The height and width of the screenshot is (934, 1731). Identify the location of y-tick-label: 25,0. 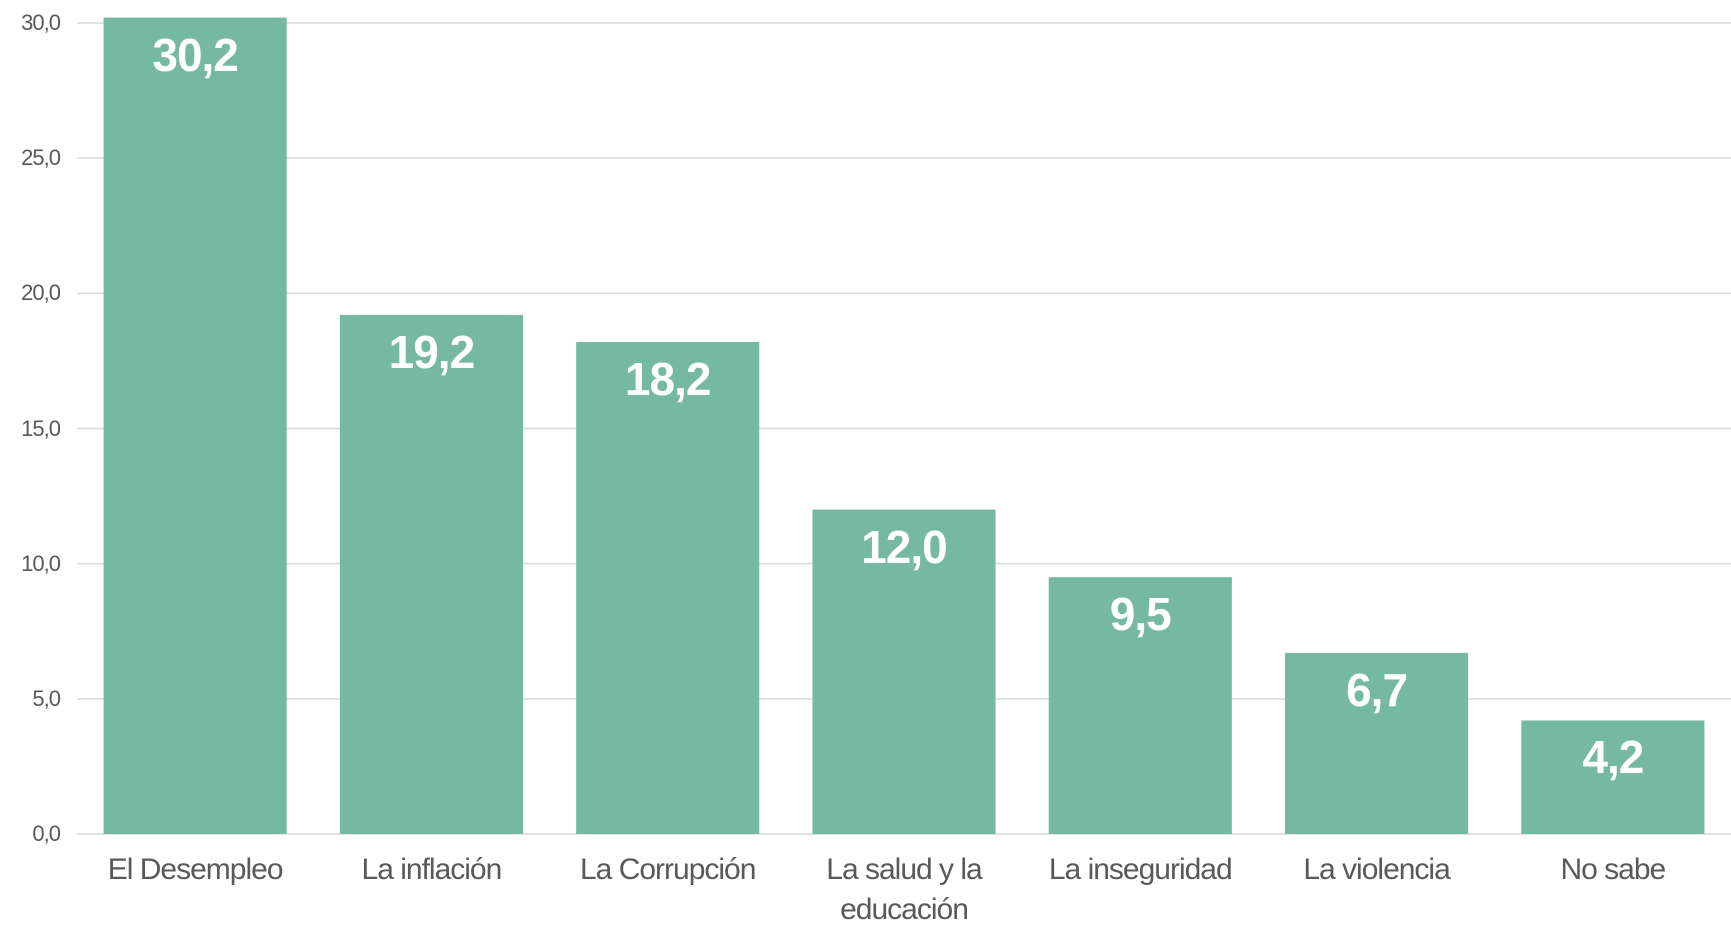
(41, 158).